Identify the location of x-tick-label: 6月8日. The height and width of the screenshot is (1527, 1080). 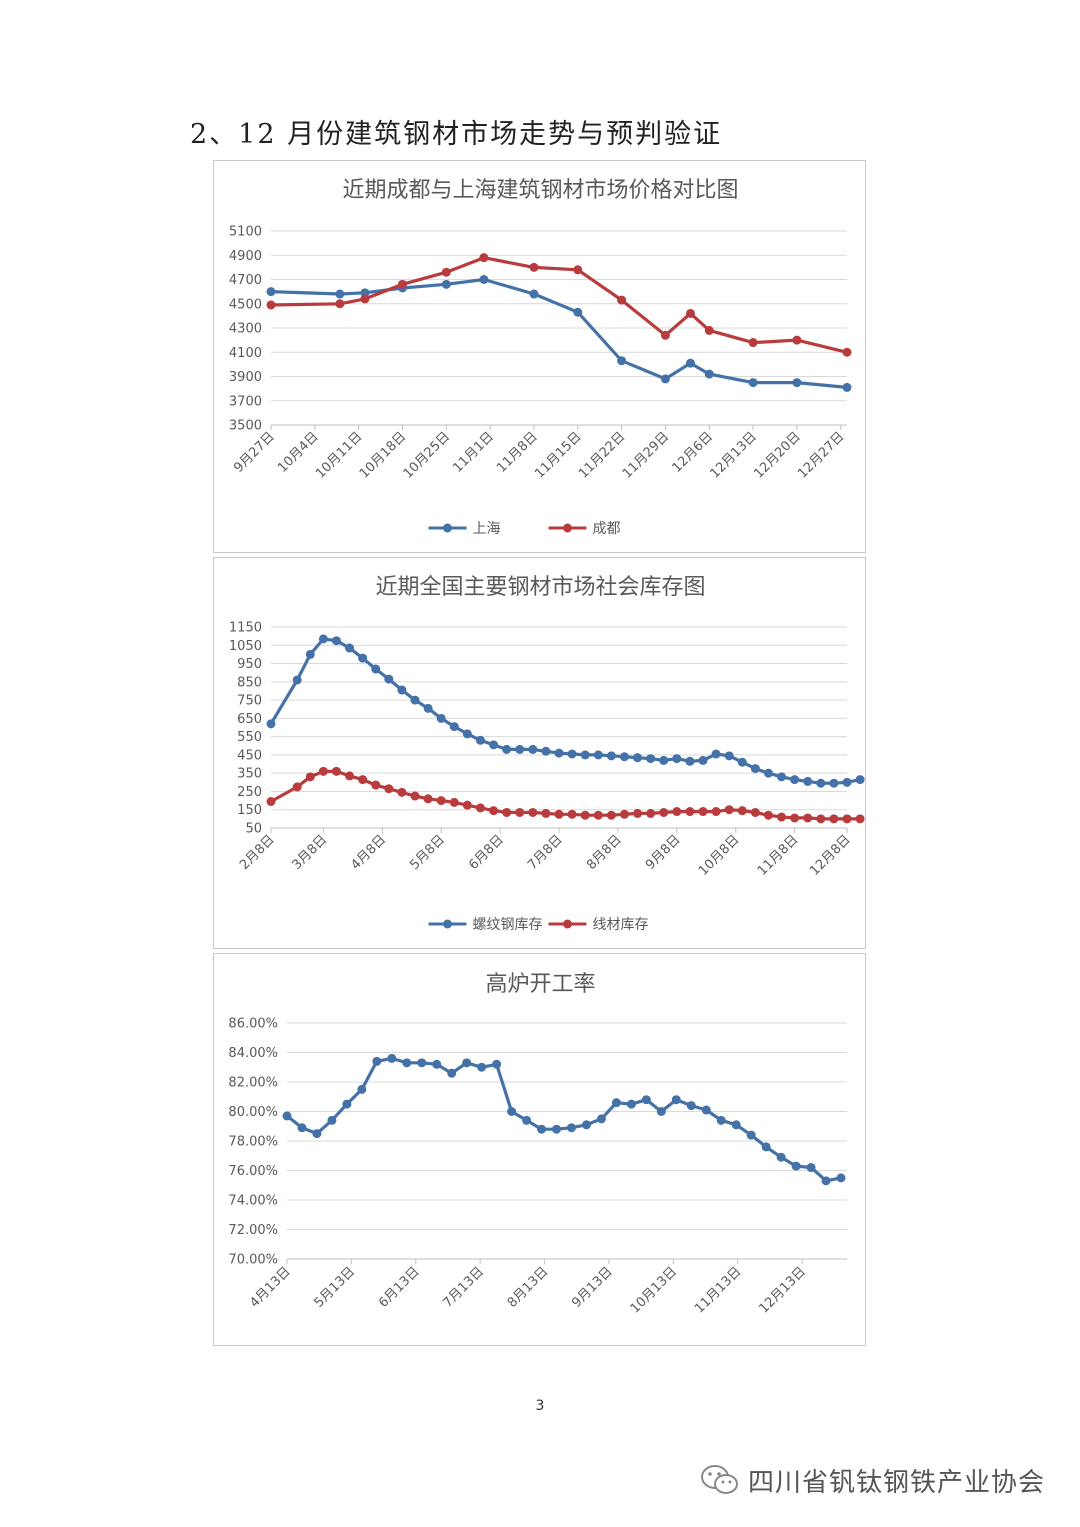
(486, 852).